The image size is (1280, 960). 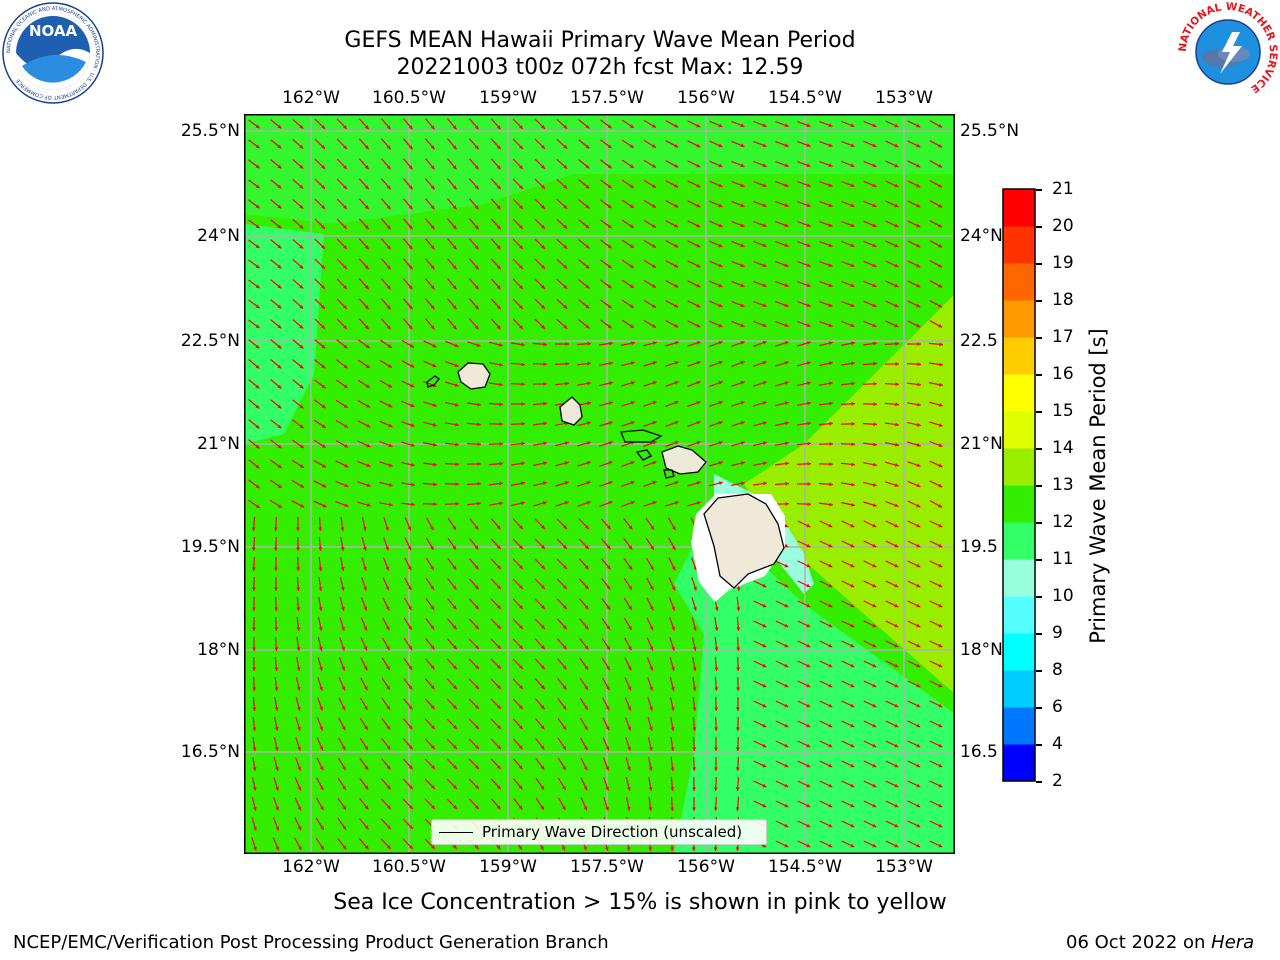 What do you see at coordinates (1057, 633) in the screenshot?
I see `colorbar-tick: 9` at bounding box center [1057, 633].